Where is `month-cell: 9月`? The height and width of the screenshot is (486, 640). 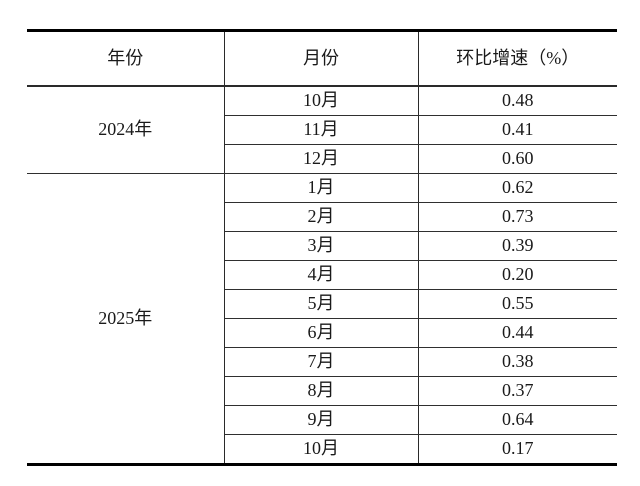 month-cell: 9月 is located at coordinates (321, 420).